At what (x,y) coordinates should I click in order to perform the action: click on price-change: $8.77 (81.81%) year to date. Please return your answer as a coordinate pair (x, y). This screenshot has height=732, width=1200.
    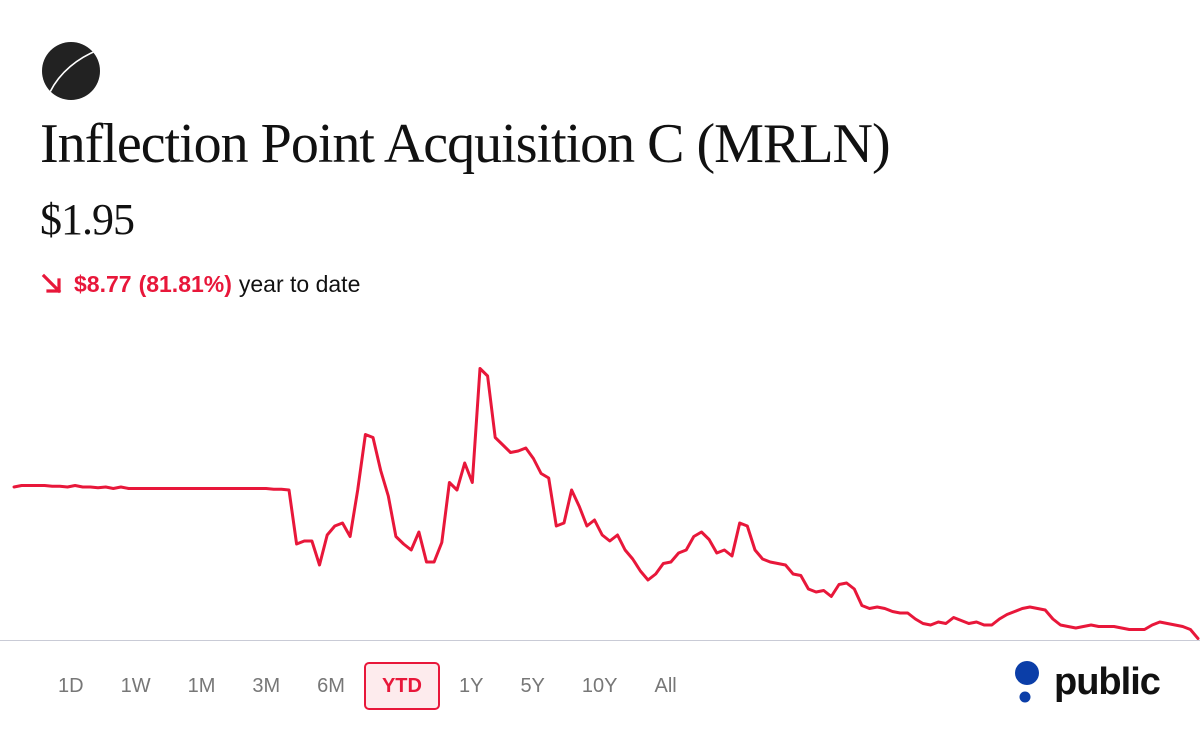
    Looking at the image, I should click on (200, 284).